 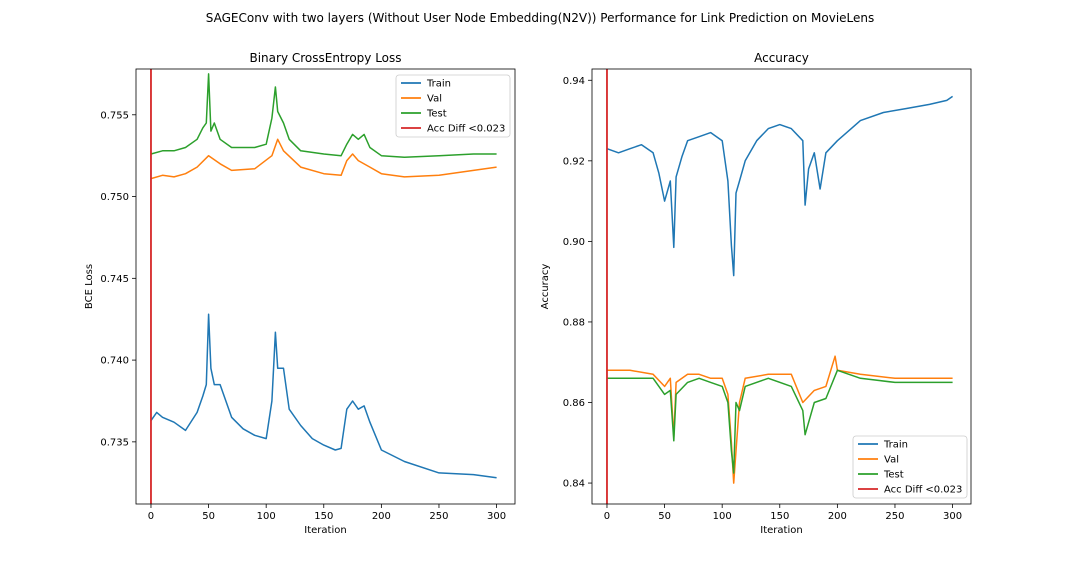 What do you see at coordinates (574, 81) in the screenshot?
I see `y-tick-label: 0.94` at bounding box center [574, 81].